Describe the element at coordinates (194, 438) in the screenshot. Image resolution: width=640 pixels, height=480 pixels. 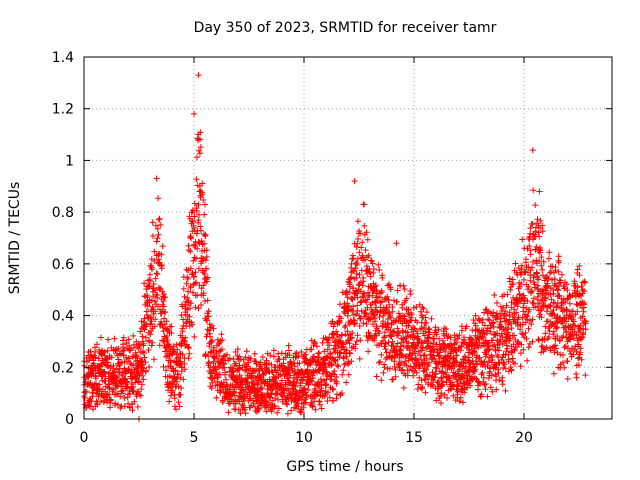
I see `x-tick-label: 5` at that location.